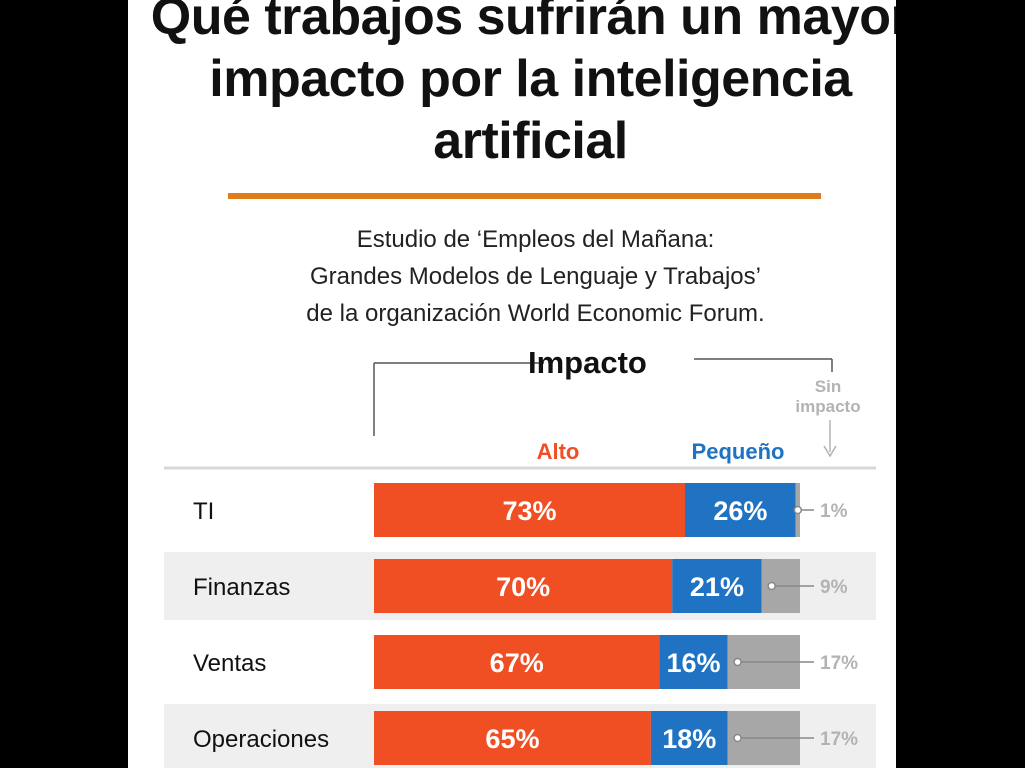 Image resolution: width=1025 pixels, height=768 pixels. Describe the element at coordinates (828, 386) in the screenshot. I see `legend-no-impact-line-1: Sin` at that location.